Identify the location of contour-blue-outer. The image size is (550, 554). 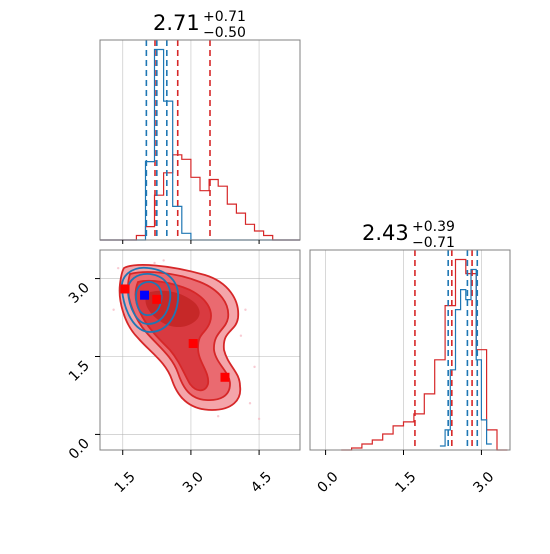
(150, 299).